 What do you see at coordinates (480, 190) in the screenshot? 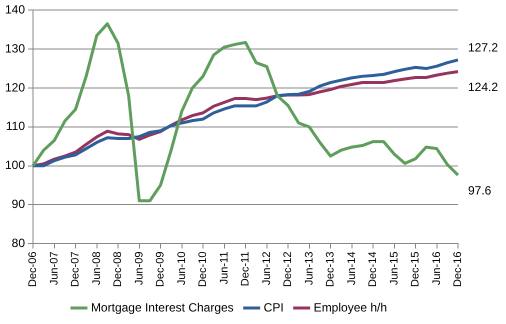
I see `annotation: 97.6` at bounding box center [480, 190].